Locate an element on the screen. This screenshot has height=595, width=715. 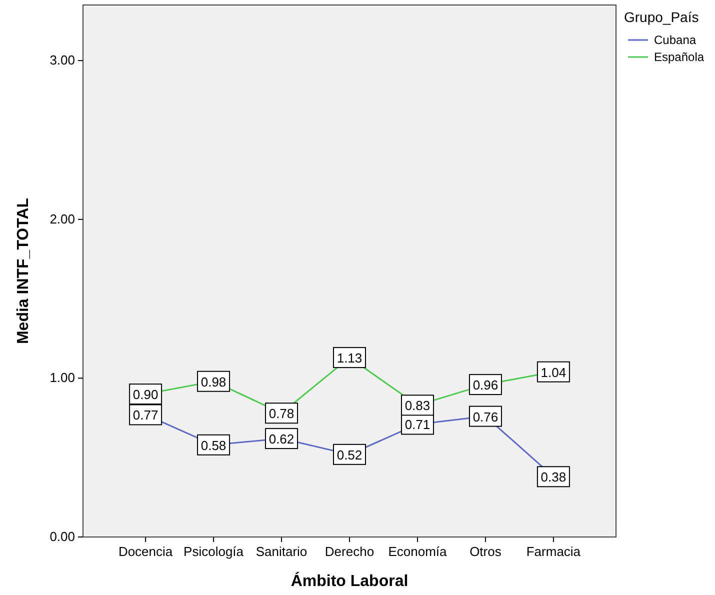
y-tick-label: 1.00 is located at coordinates (62, 378).